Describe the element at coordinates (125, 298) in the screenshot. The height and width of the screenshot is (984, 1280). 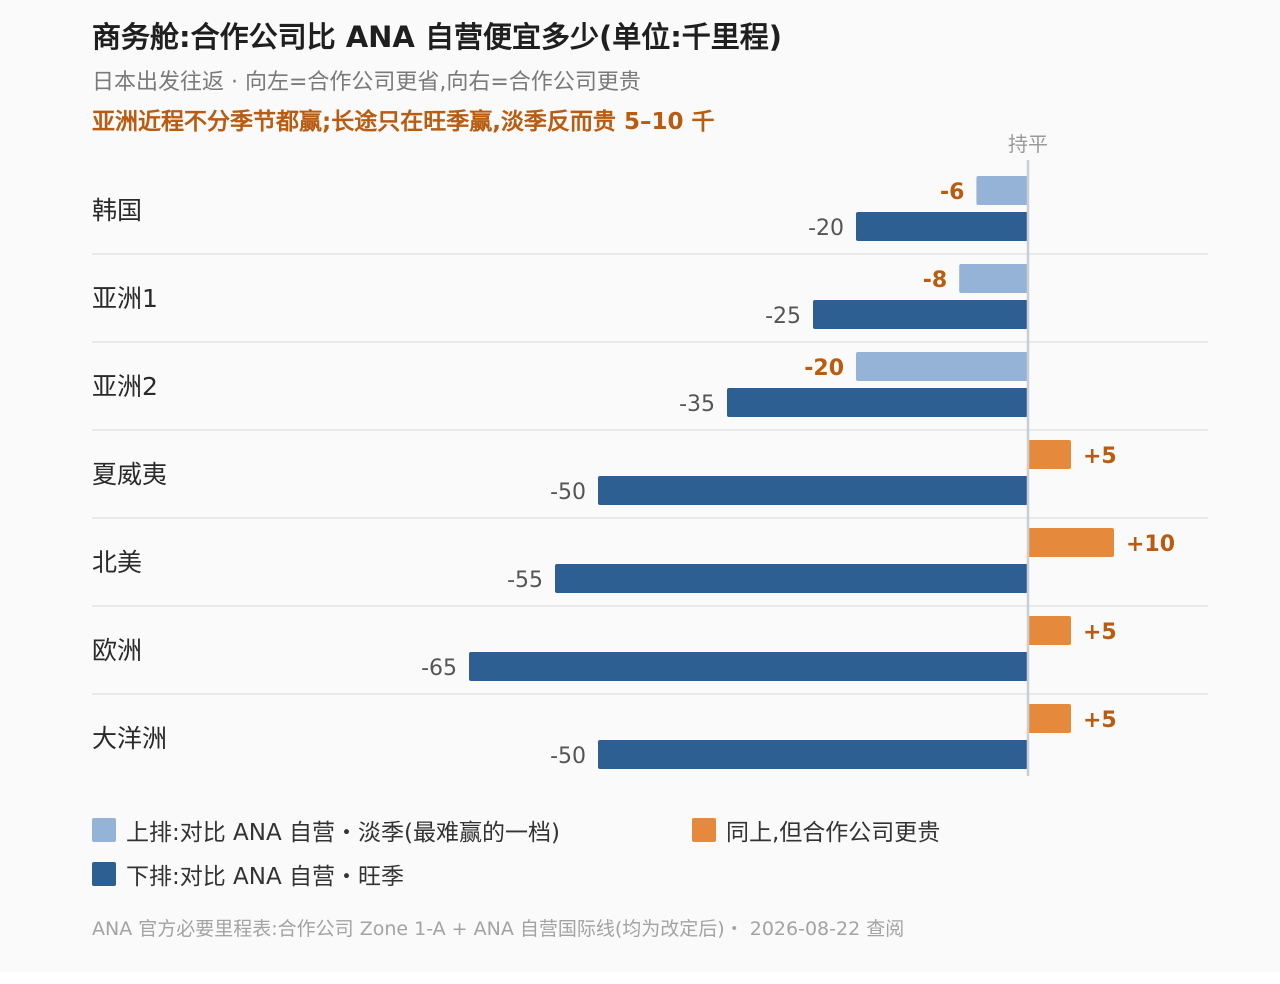
I see `category-label: 亚洲1` at that location.